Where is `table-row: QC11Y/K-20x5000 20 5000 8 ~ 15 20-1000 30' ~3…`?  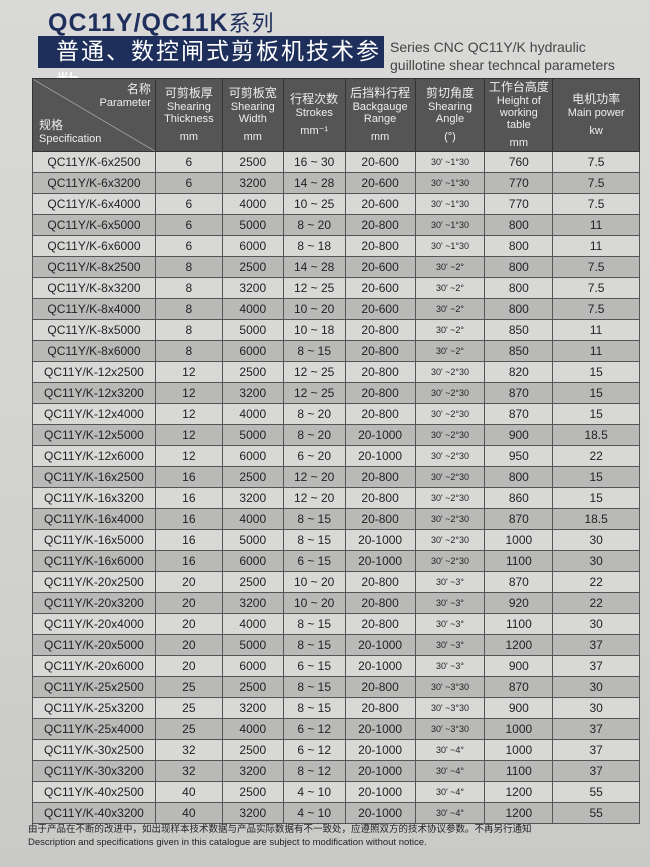 table-row: QC11Y/K-20x5000 20 5000 8 ~ 15 20-1000 30' ~3… is located at coordinates (336, 645).